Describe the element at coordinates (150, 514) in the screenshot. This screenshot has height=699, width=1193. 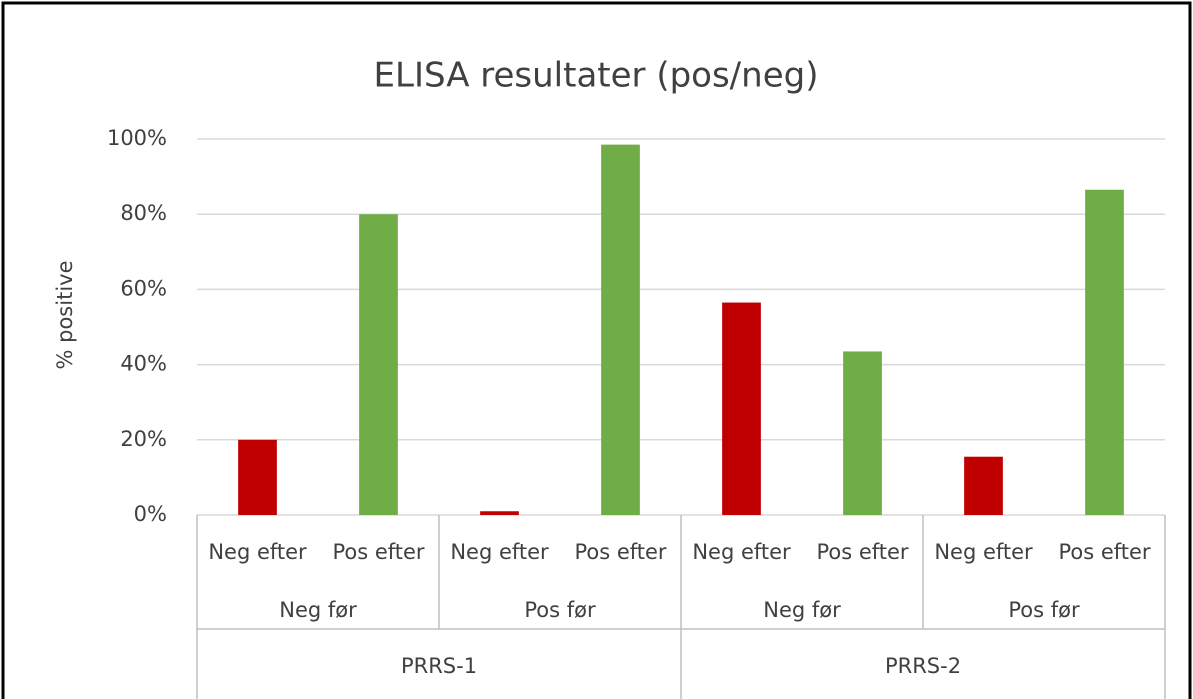
I see `y-tick-label: 0%` at that location.